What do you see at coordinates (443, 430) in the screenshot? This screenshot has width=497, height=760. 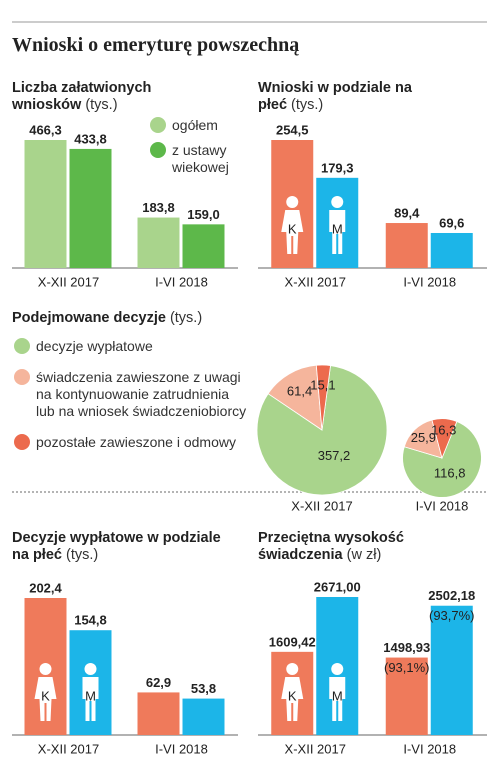 I see `value-label: 16,3` at bounding box center [443, 430].